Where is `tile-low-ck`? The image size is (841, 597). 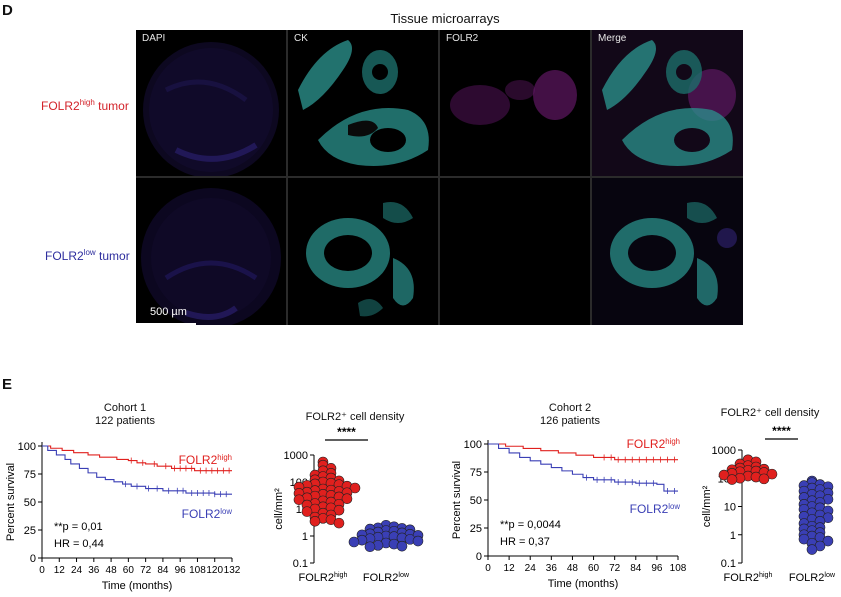 tile-low-ck is located at coordinates (363, 251).